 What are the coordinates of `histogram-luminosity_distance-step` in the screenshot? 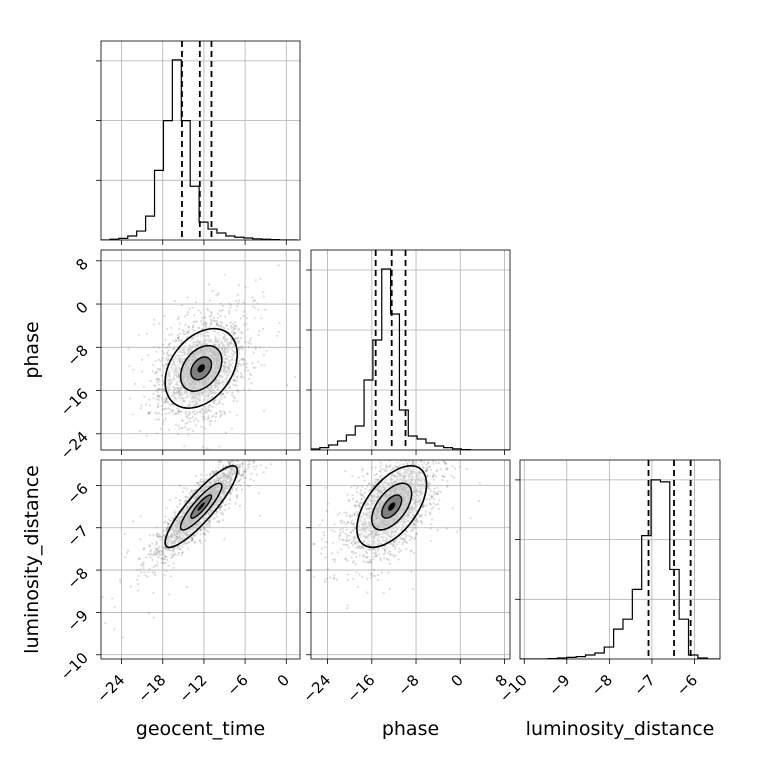 It's located at (623, 569).